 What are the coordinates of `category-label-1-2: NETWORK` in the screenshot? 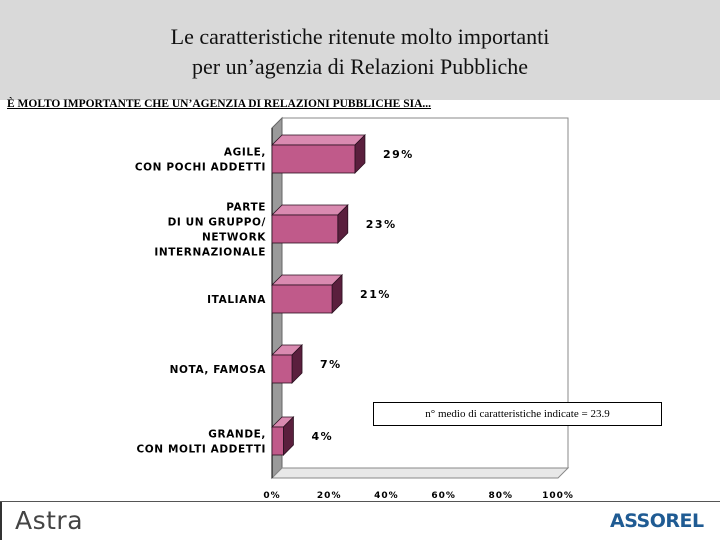 It's located at (234, 238).